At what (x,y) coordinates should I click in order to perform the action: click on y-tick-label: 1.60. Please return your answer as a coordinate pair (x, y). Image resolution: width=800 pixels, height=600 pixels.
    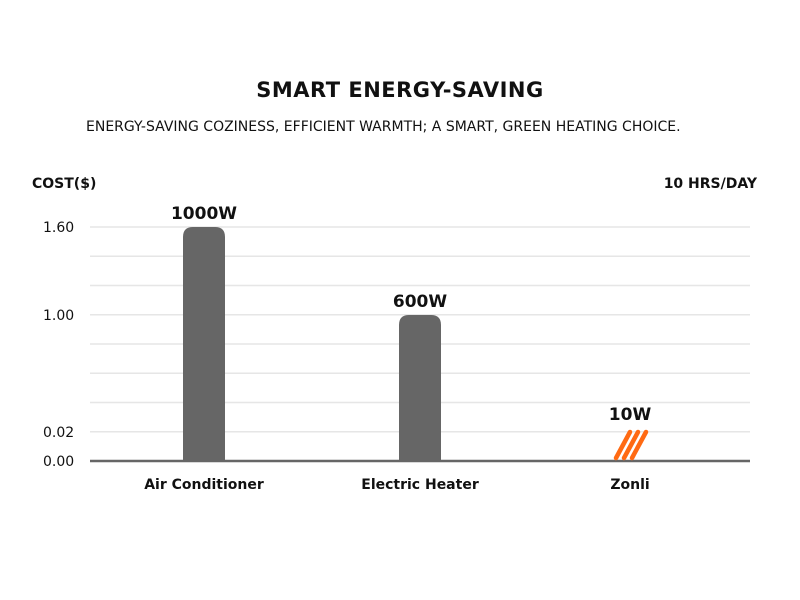
    Looking at the image, I should click on (58, 228).